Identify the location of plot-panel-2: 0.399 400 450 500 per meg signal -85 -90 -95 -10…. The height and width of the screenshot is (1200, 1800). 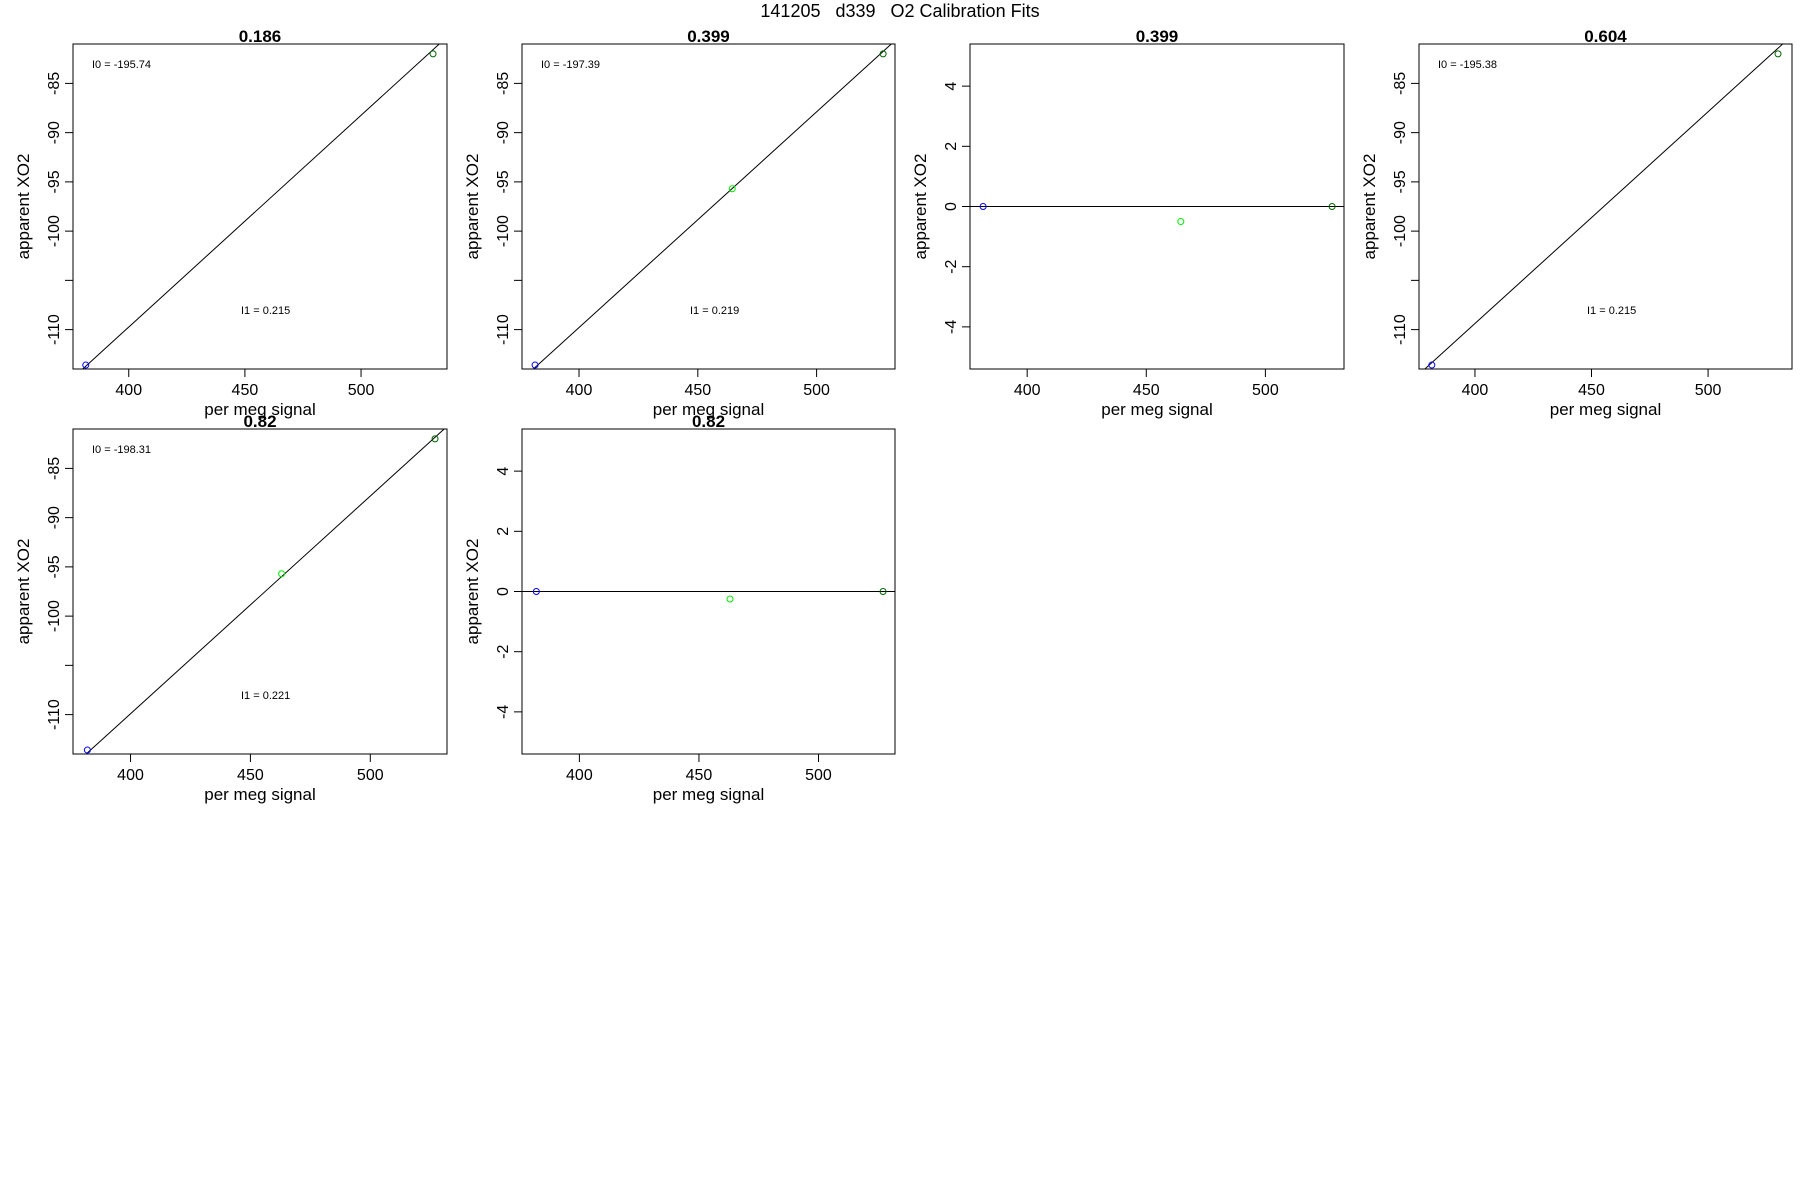
(679, 223).